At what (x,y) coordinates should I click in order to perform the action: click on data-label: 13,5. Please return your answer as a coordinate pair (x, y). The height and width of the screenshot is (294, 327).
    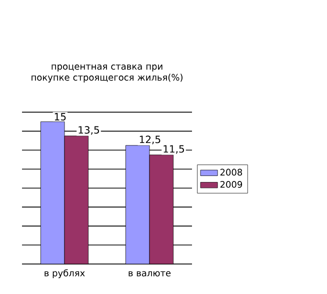
    Looking at the image, I should click on (88, 130).